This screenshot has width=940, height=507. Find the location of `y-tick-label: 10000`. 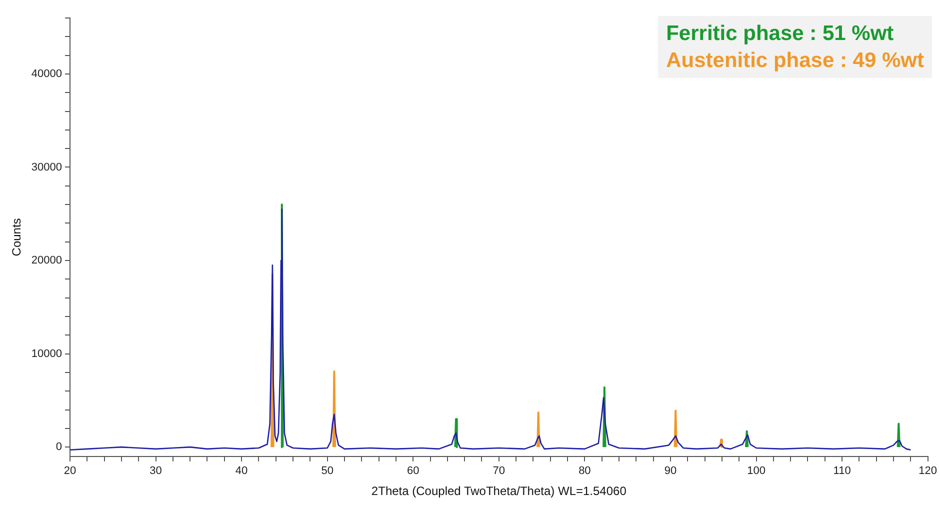

y-tick-label: 10000 is located at coordinates (46, 354).